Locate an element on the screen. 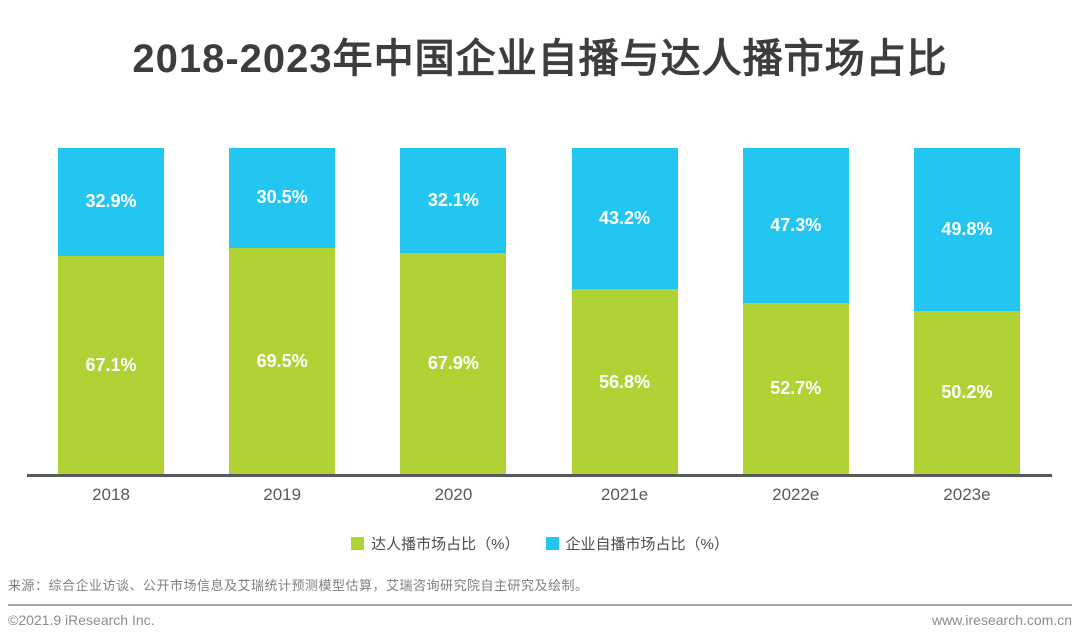  x-tick-label: 2020 is located at coordinates (453, 494).